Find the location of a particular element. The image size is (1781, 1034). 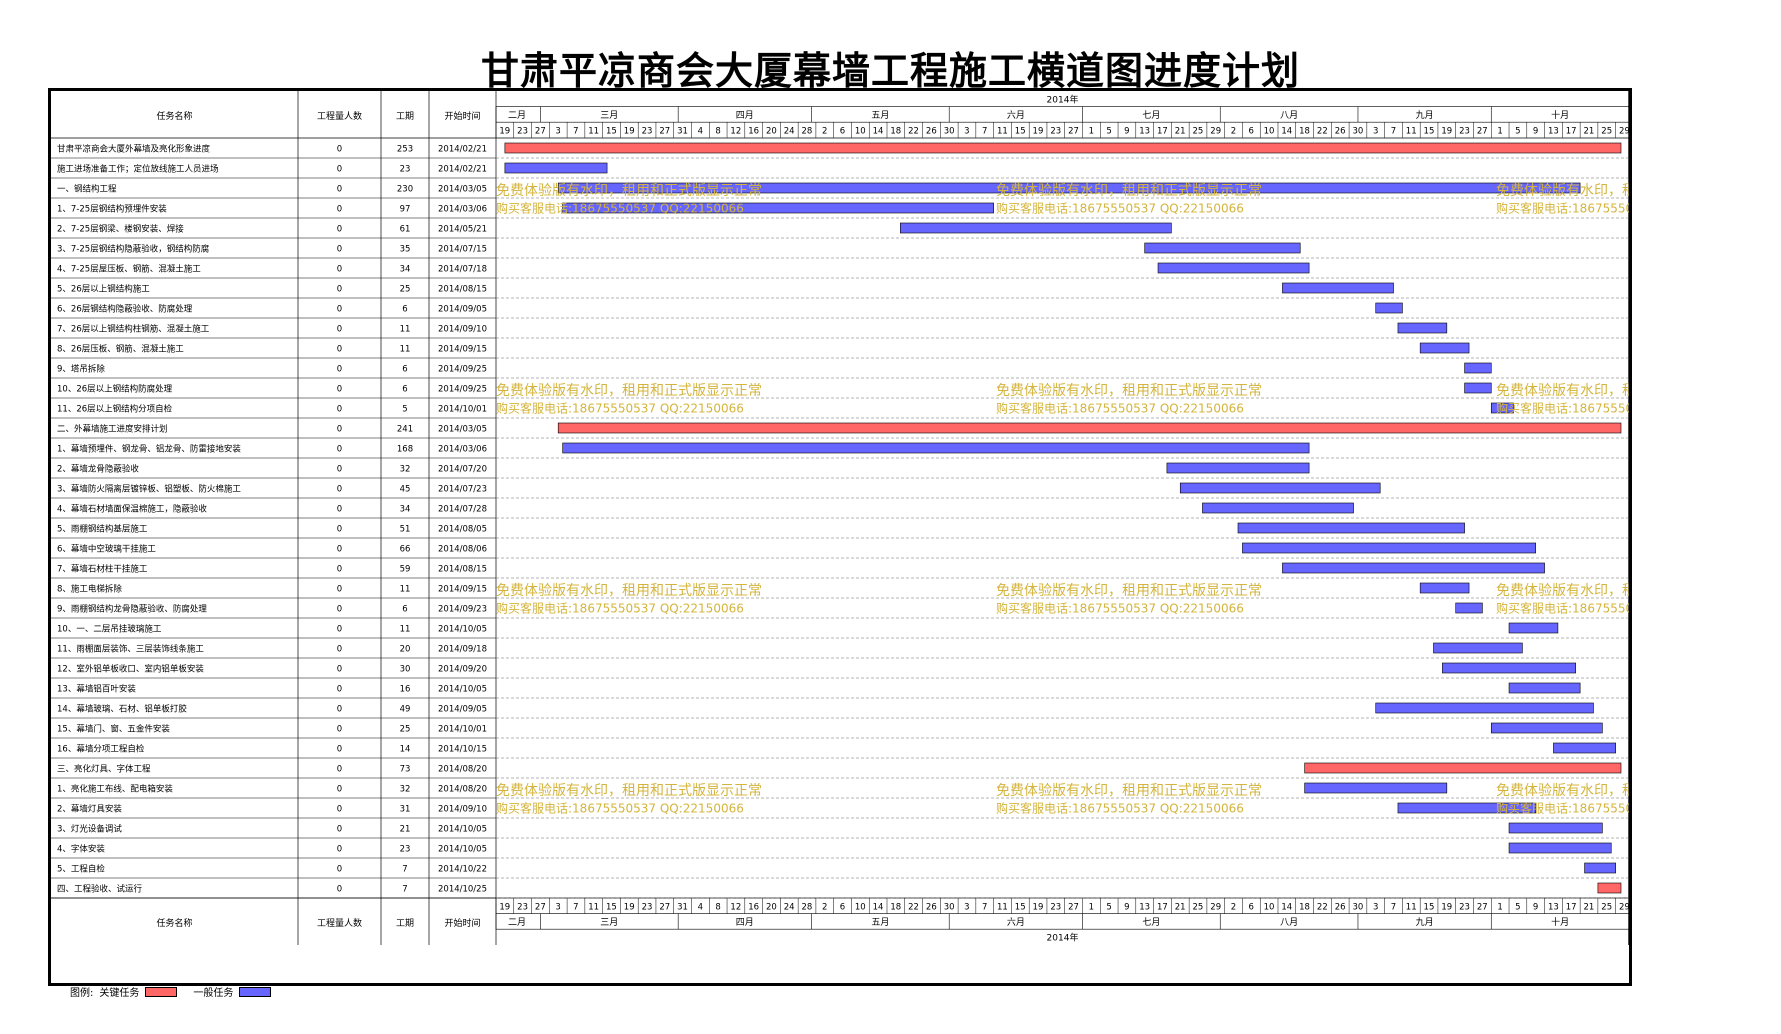

task-duration: 59 is located at coordinates (405, 570).